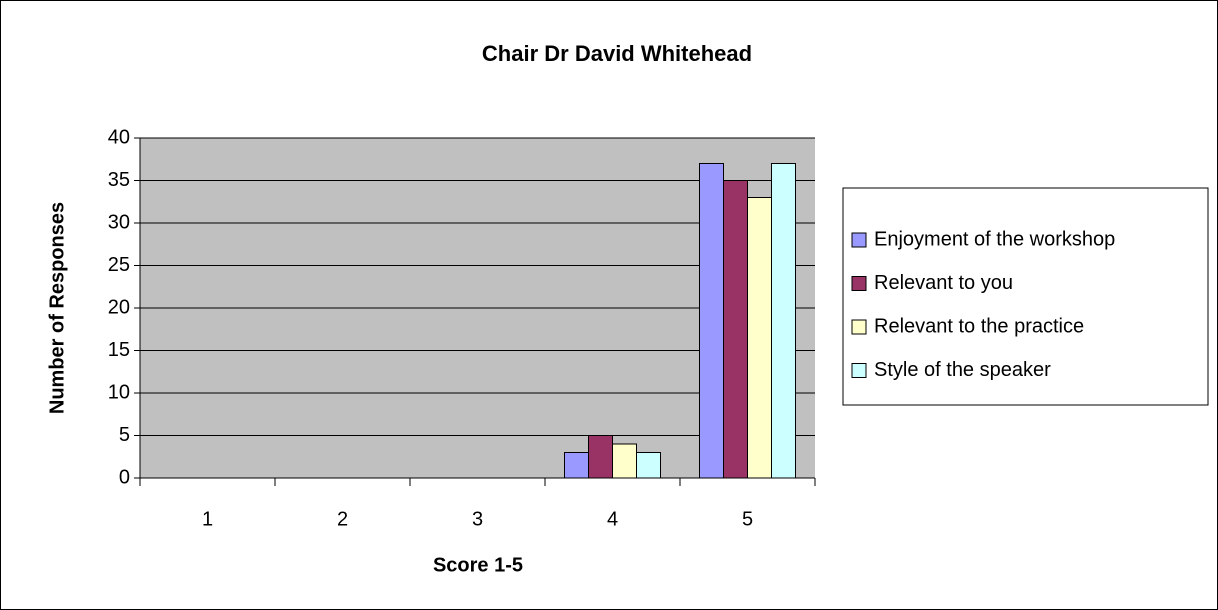 Image resolution: width=1218 pixels, height=610 pixels. Describe the element at coordinates (57, 308) in the screenshot. I see `y-axis-label: Number of Responses` at that location.